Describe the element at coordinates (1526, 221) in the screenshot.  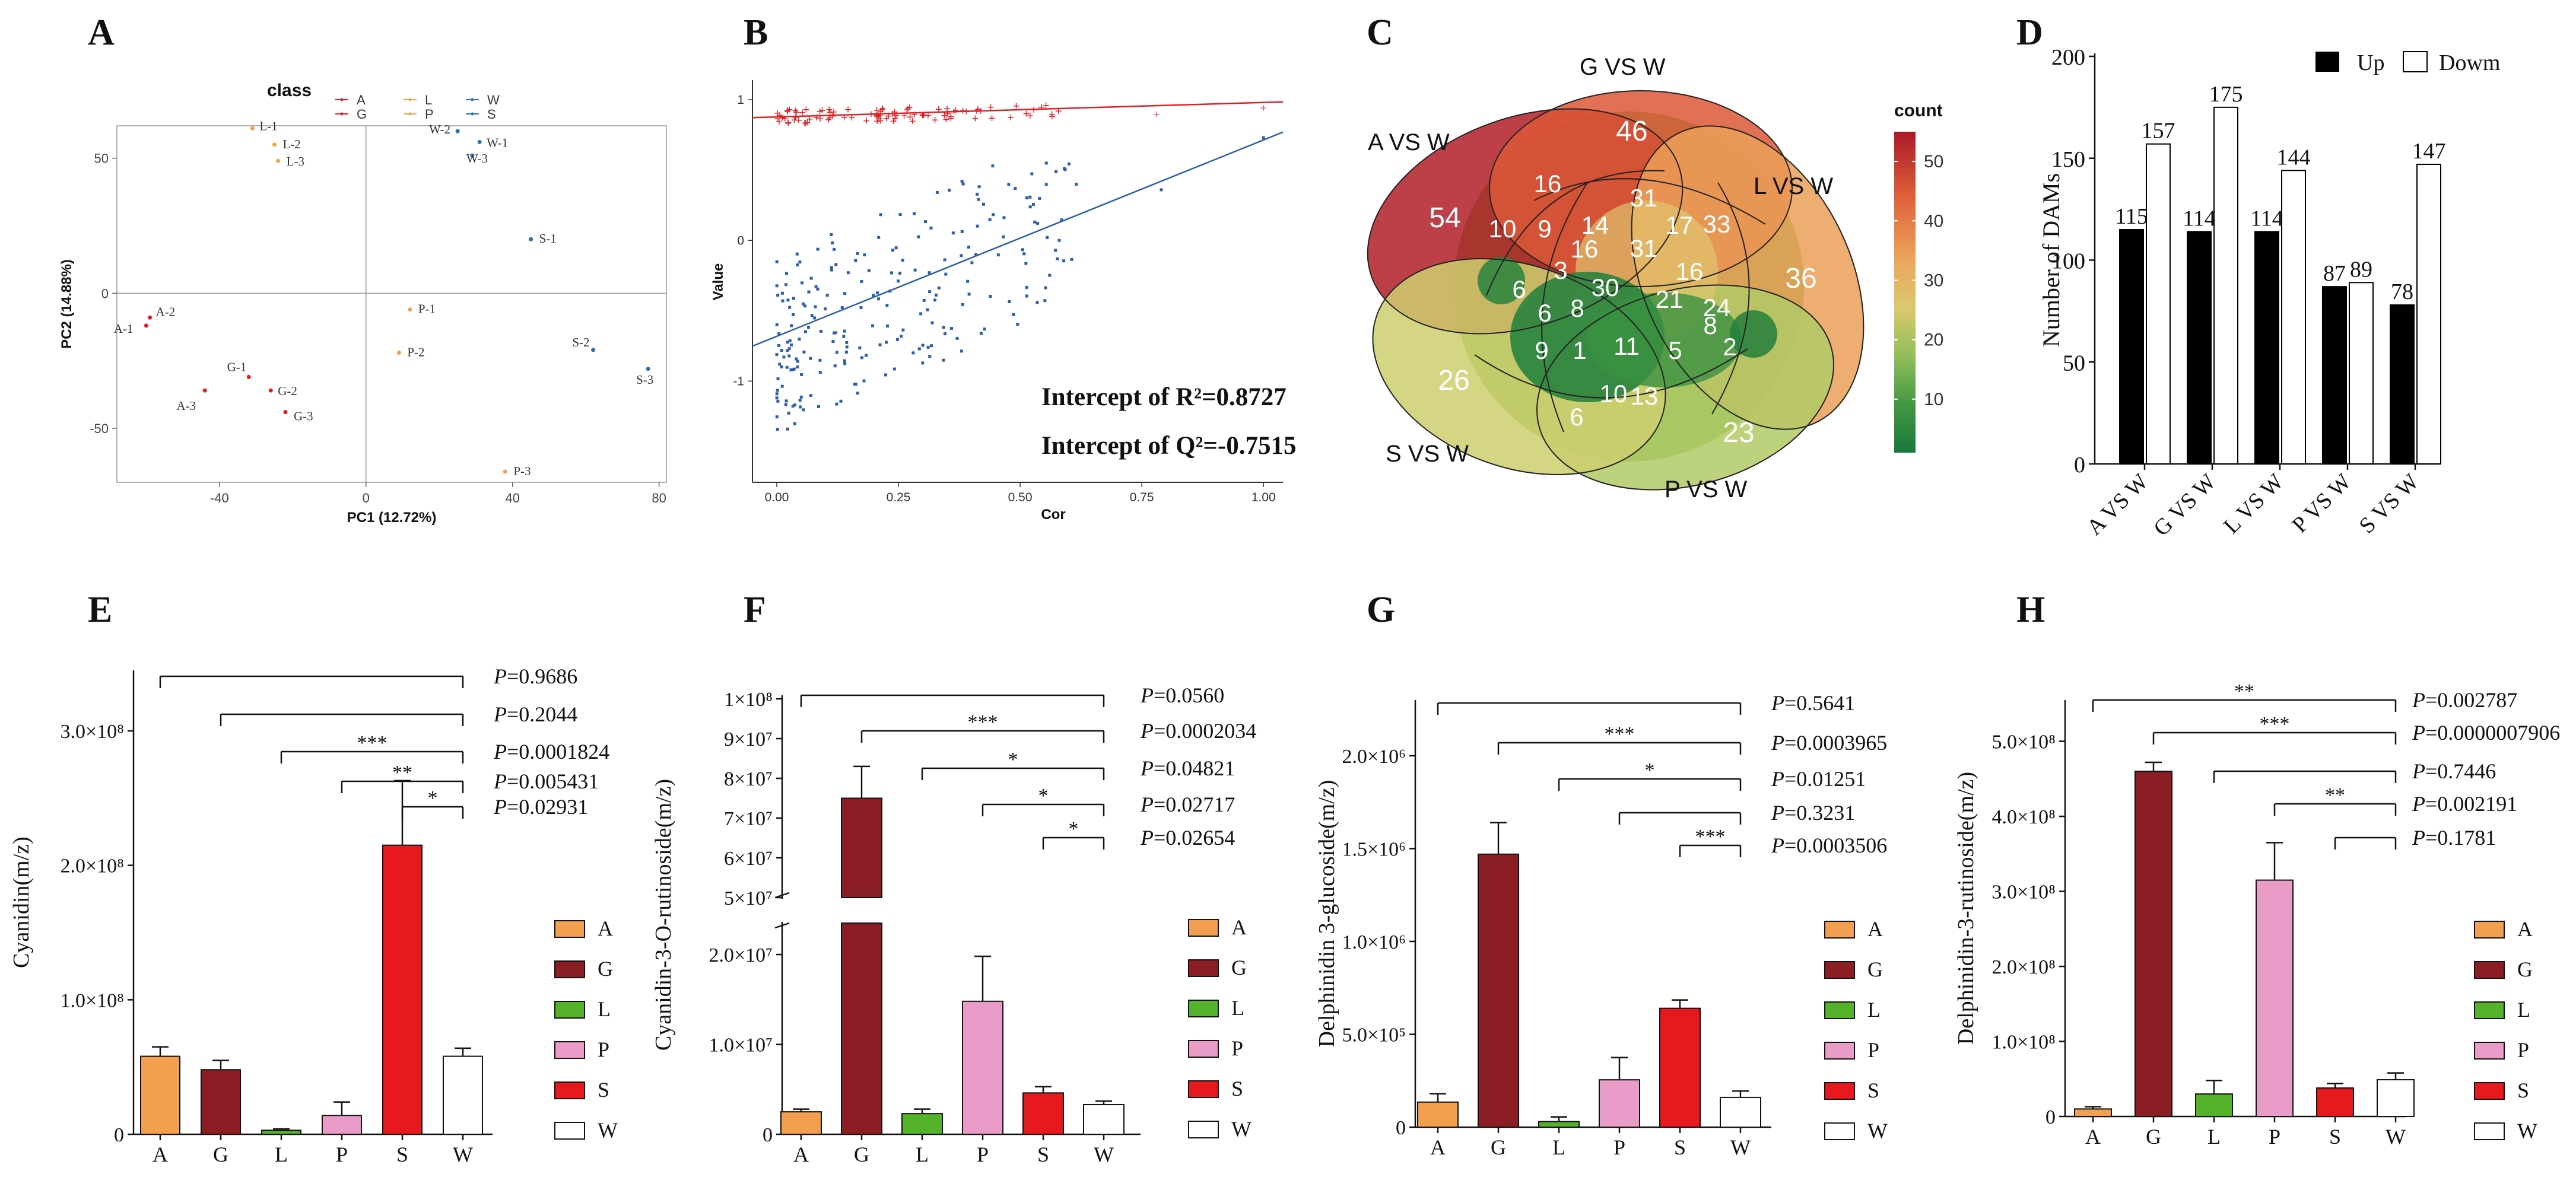
I see `venn-set-outline` at that location.